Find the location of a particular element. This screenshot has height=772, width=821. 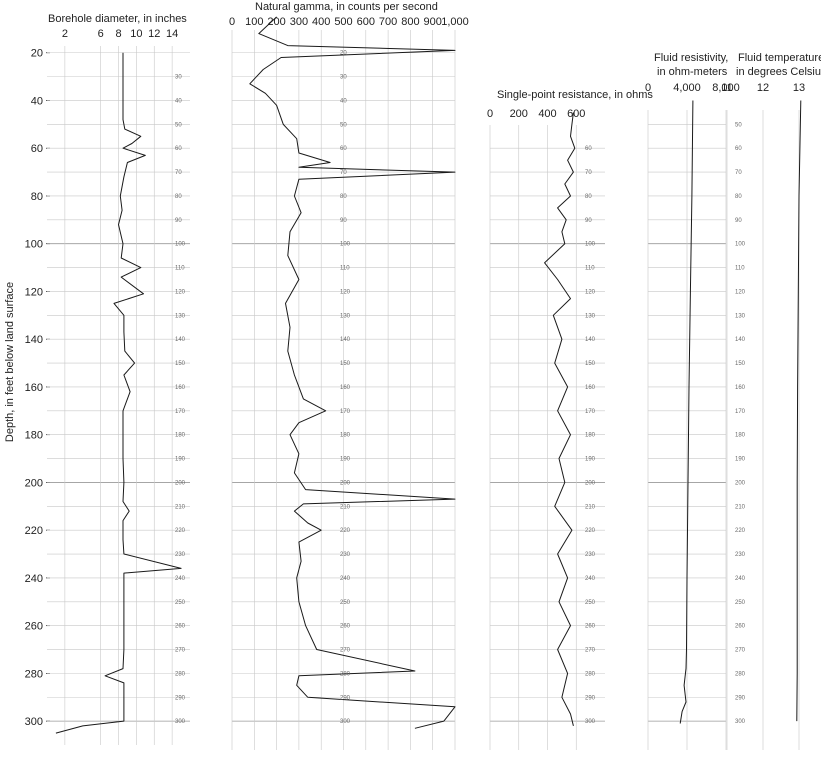

depth-annotation: 180 is located at coordinates (345, 436).